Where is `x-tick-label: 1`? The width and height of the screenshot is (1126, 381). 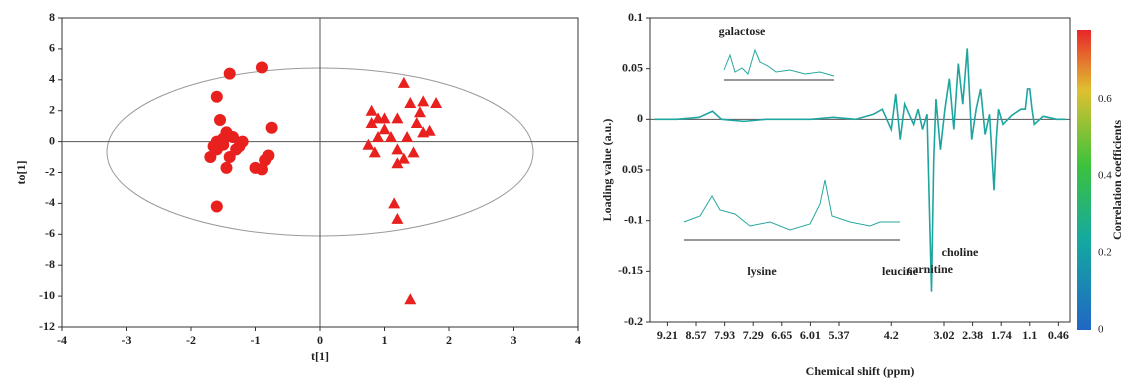 x-tick-label: 1 is located at coordinates (385, 340).